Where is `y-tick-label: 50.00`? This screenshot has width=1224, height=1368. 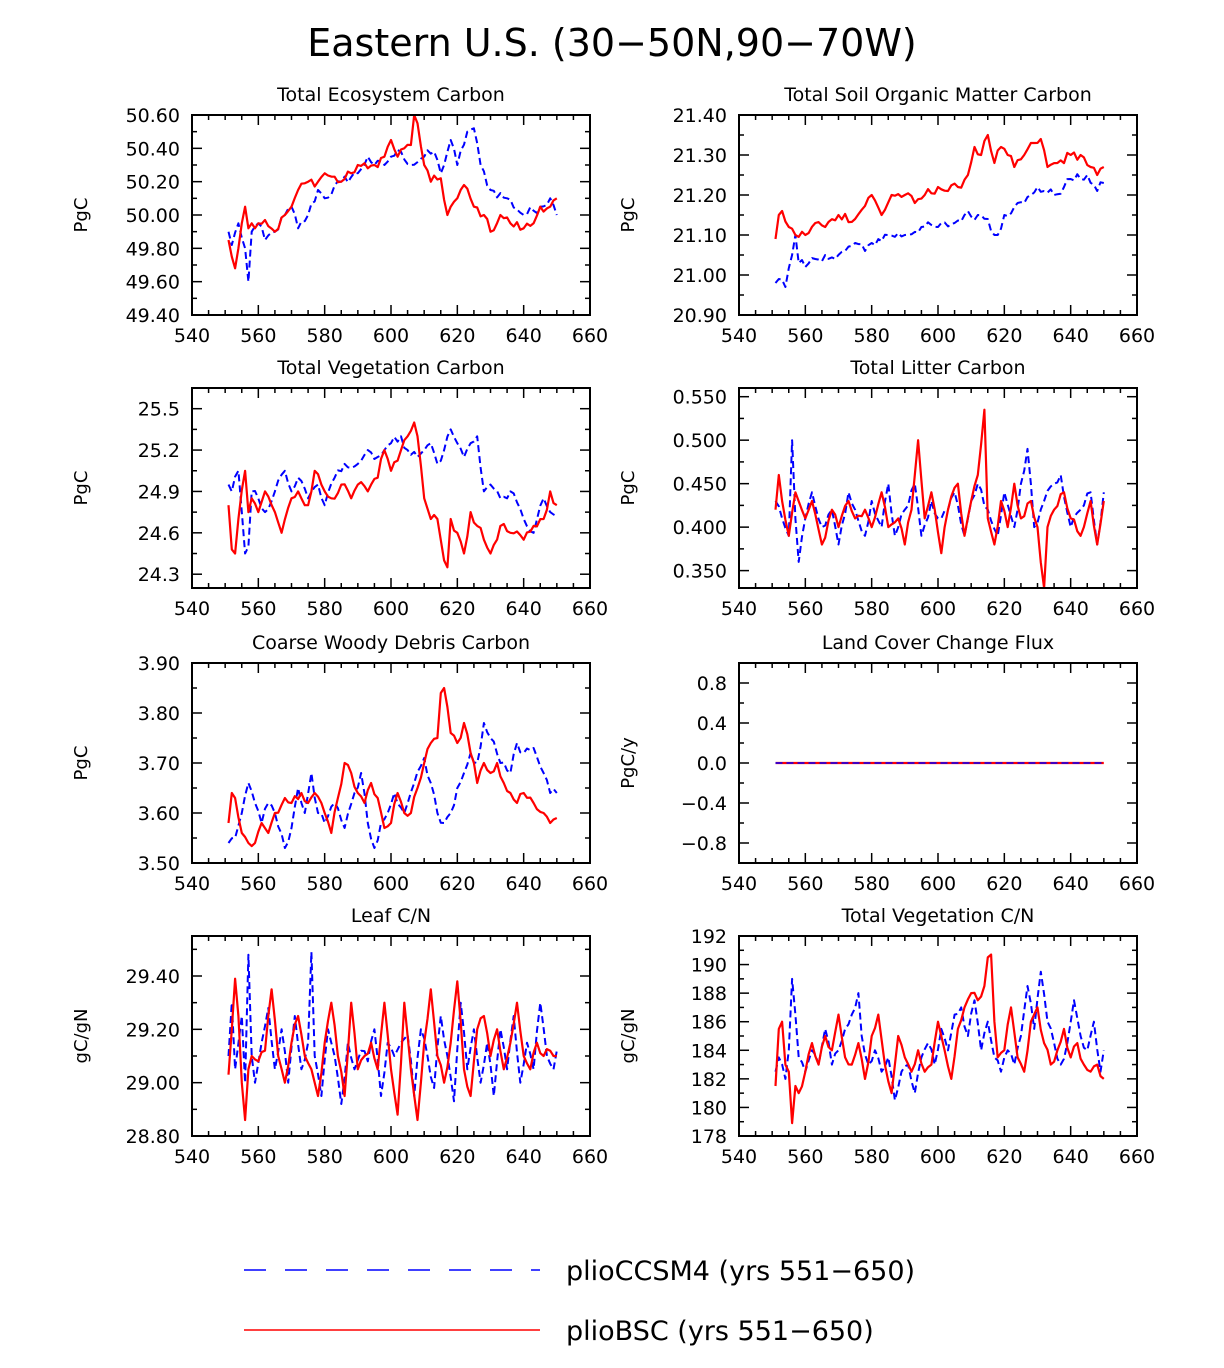 y-tick-label: 50.00 is located at coordinates (153, 216).